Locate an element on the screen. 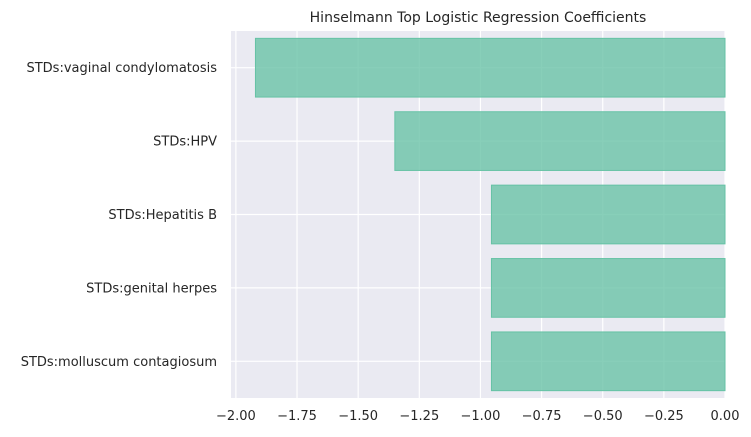 The image size is (751, 437). y-tick-label: STDs:Hepatitis B is located at coordinates (162, 215).